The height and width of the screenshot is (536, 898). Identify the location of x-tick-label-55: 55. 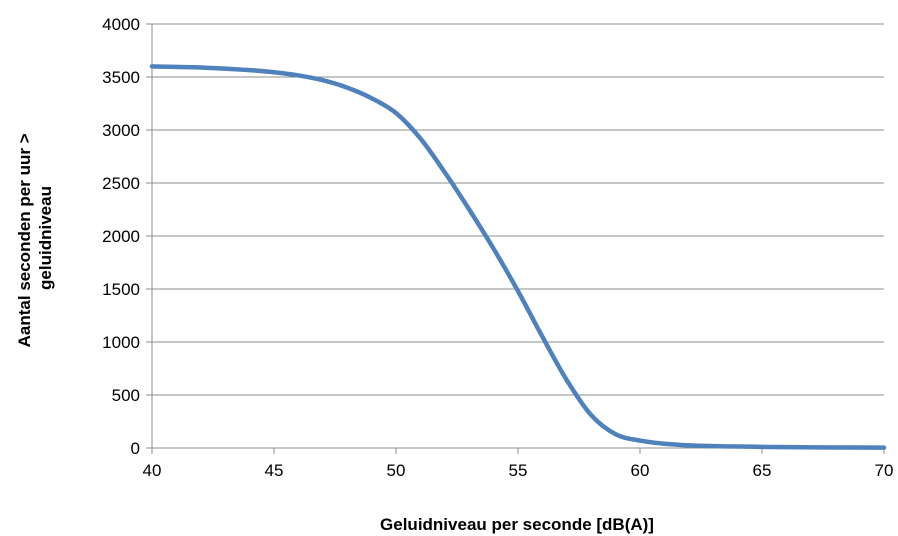
(518, 470).